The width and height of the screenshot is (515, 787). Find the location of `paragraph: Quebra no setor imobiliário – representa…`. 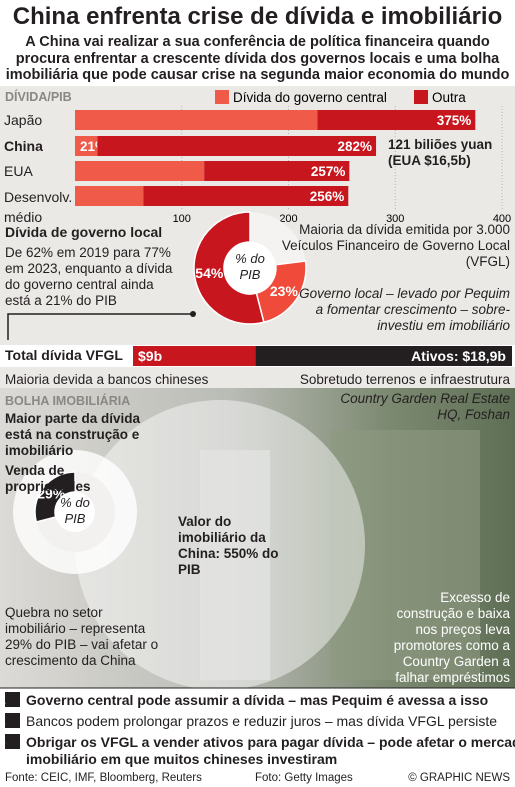

paragraph: Quebra no setor imobiliário – representa… is located at coordinates (82, 636).